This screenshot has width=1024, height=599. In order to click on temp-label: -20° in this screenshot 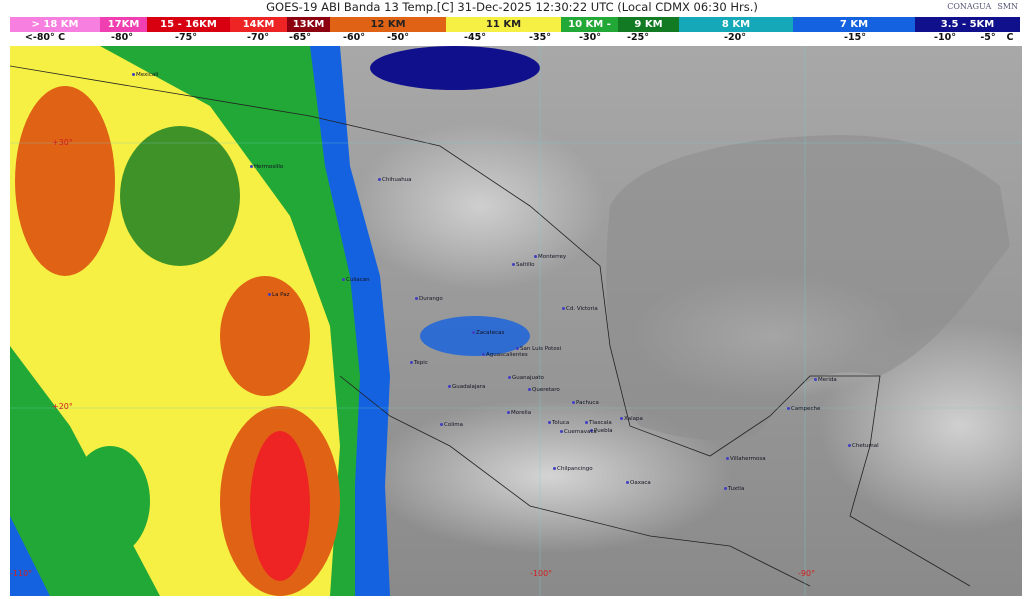, I will do `click(735, 37)`.